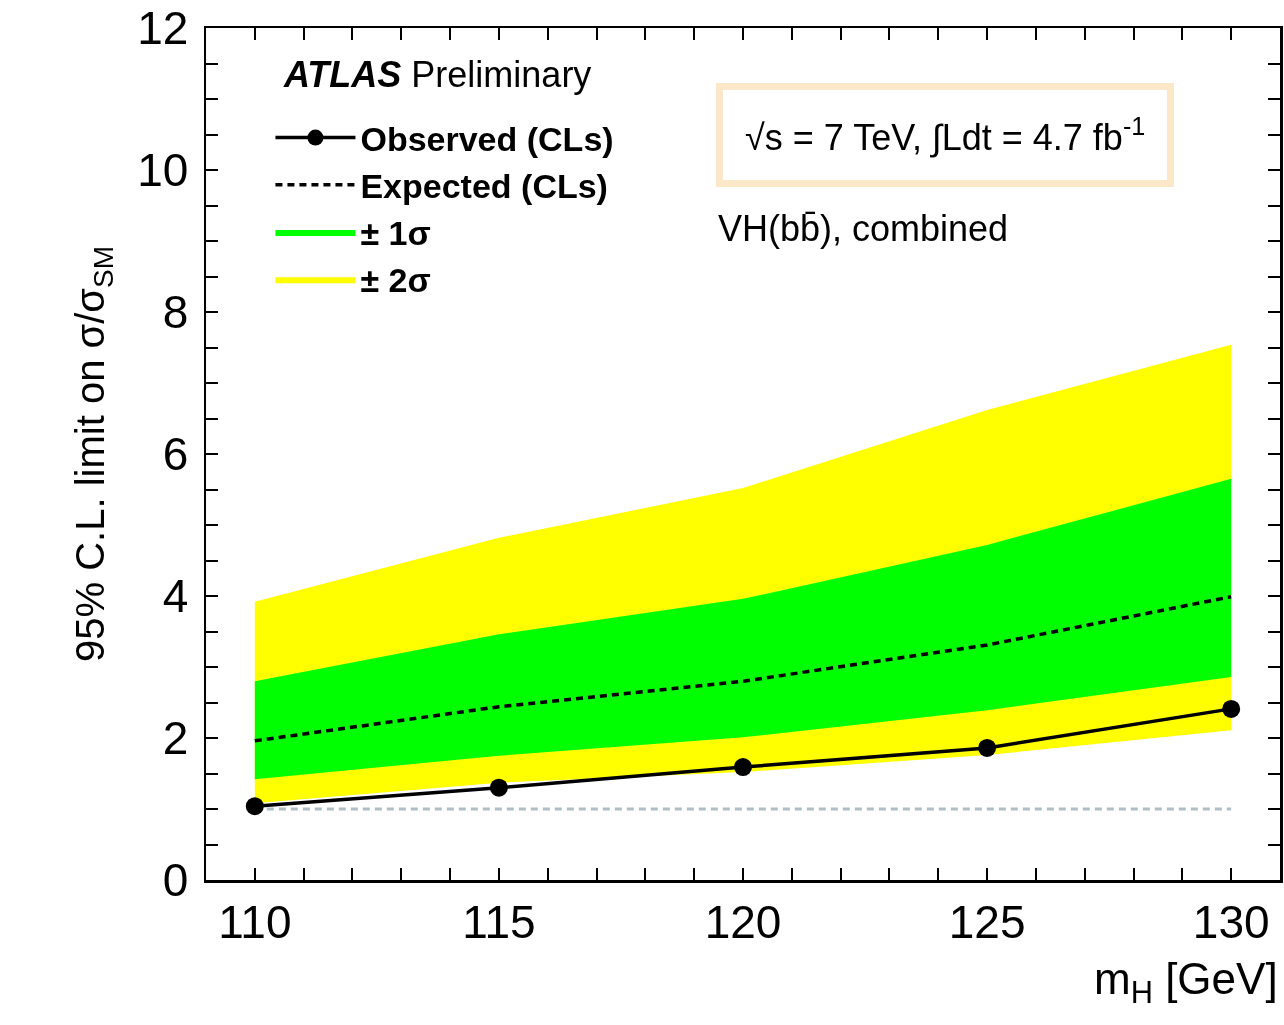 The height and width of the screenshot is (1025, 1284). Describe the element at coordinates (945, 135) in the screenshot. I see `annotation: √s = 7 TeV, ∫Ldt = 4.7 fb$^{-1}$` at that location.